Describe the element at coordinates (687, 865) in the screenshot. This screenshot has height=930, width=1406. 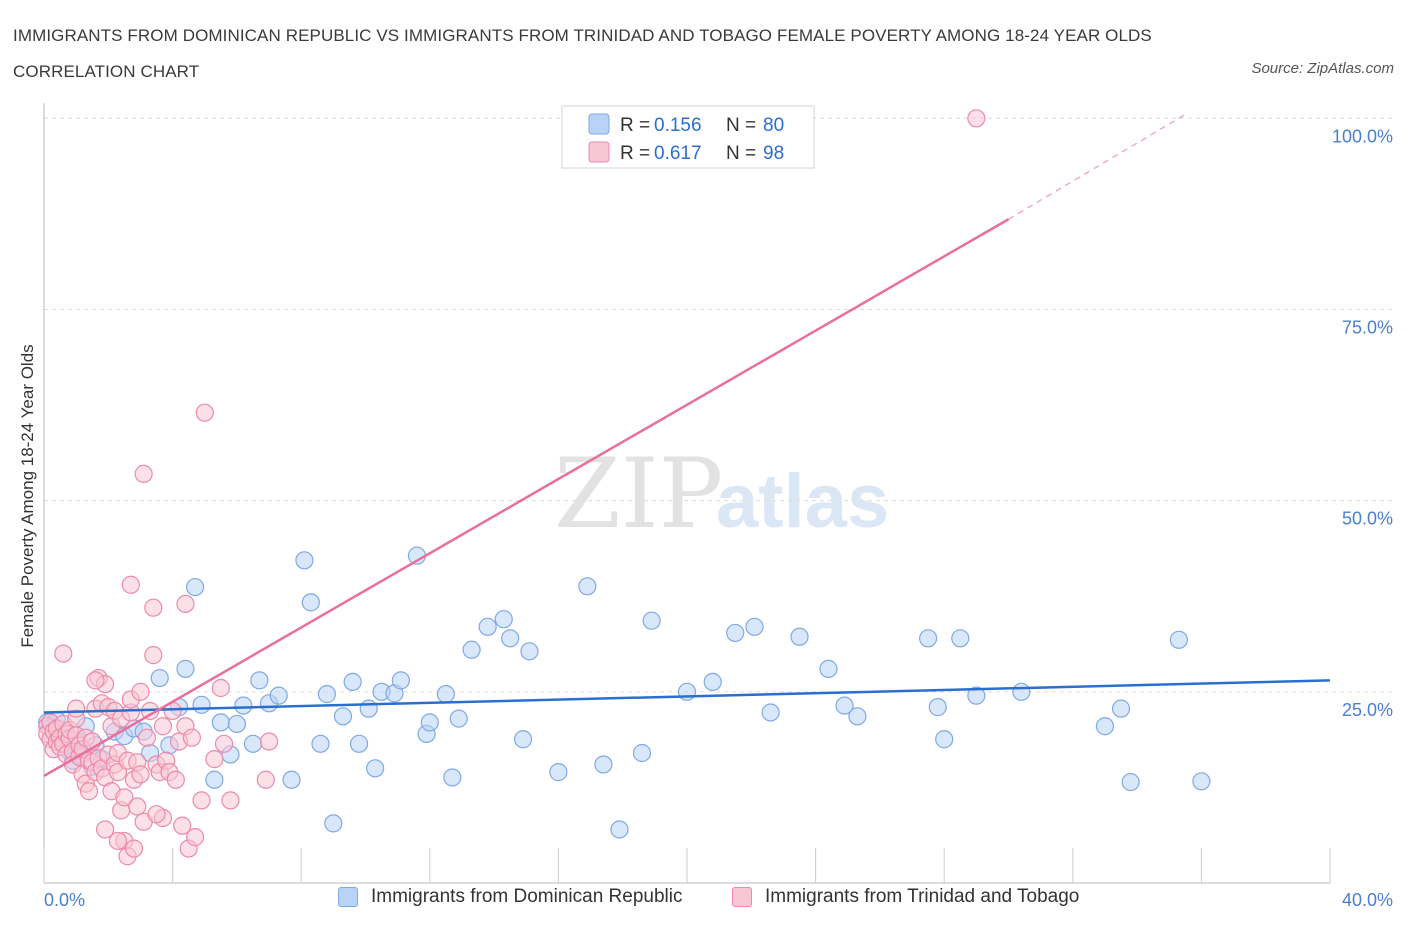
I see `x-axis-ticks` at that location.